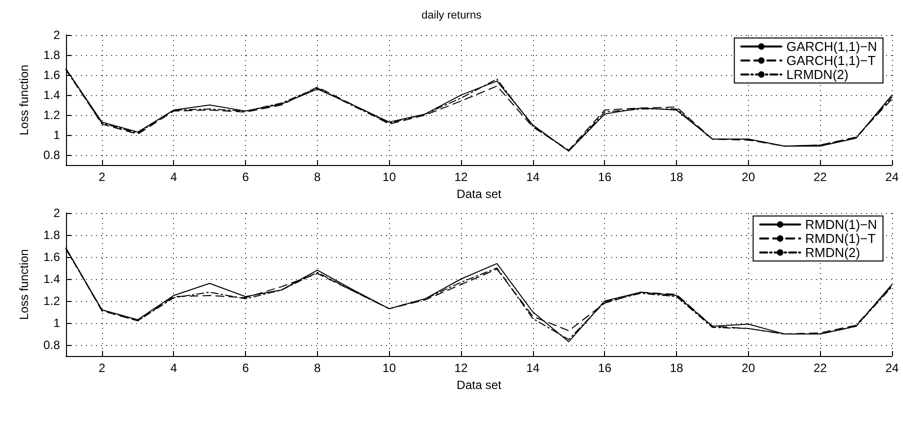 Image resolution: width=903 pixels, height=421 pixels. Describe the element at coordinates (817, 74) in the screenshot. I see `legend-label: LRMDN(2)` at that location.